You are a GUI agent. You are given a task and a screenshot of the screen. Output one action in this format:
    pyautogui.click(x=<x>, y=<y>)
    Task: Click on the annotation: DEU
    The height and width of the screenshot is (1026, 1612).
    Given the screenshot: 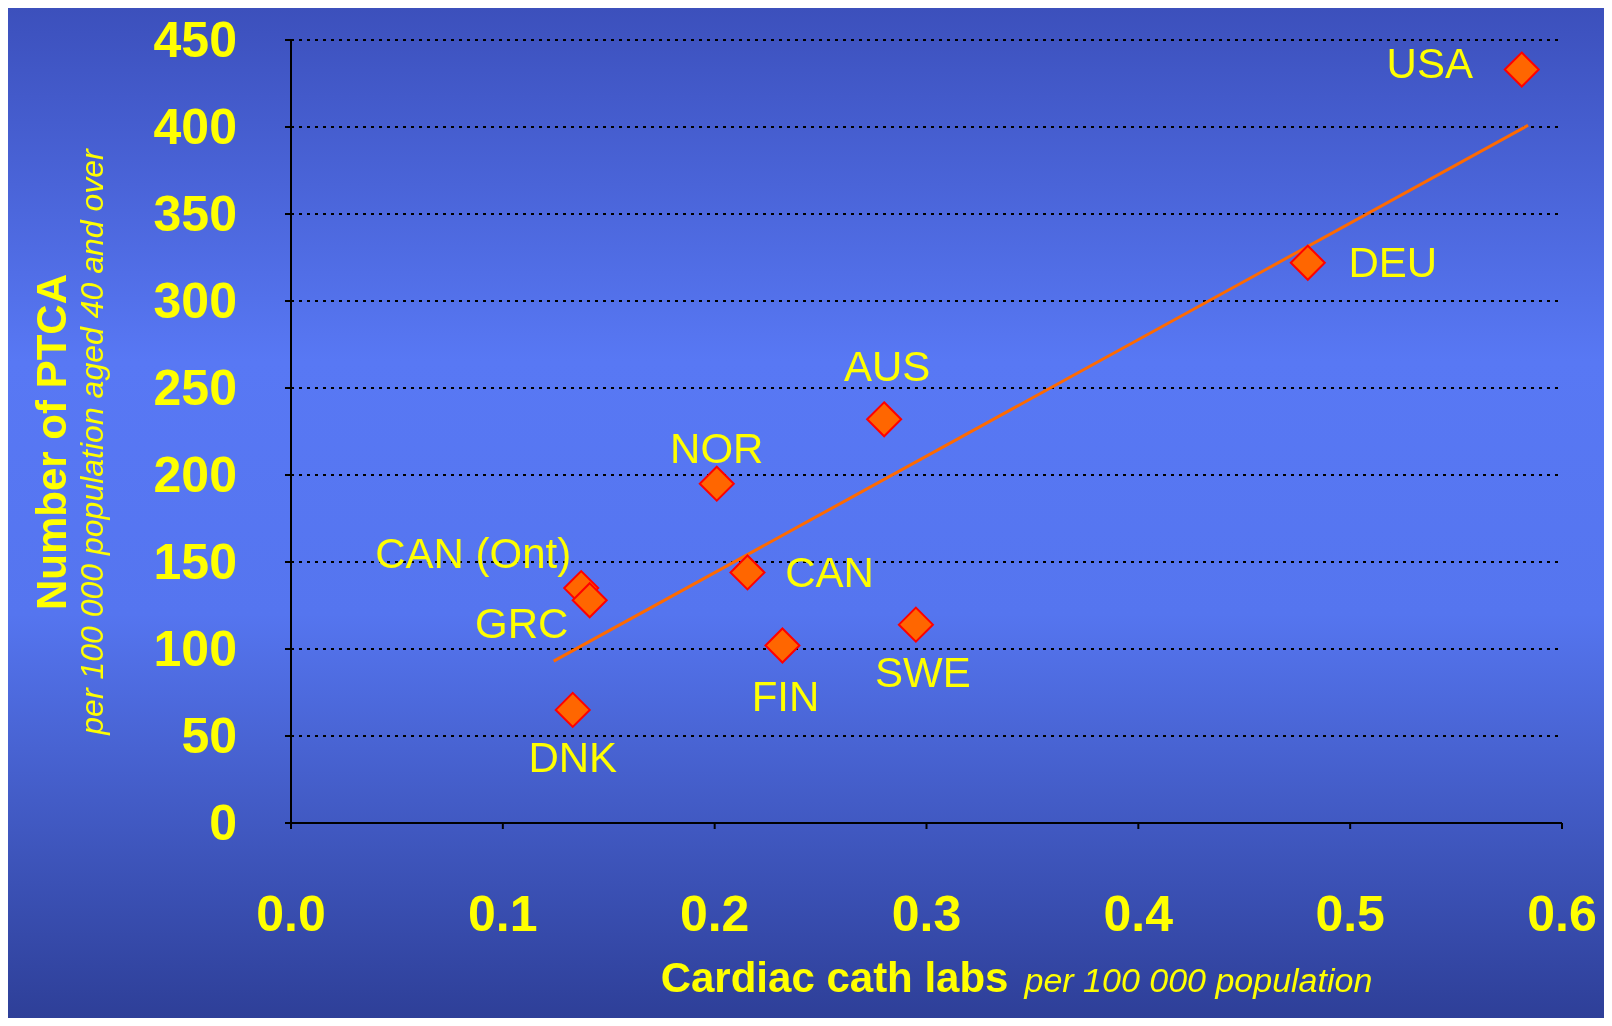 What is the action you would take?
    pyautogui.click(x=1393, y=262)
    